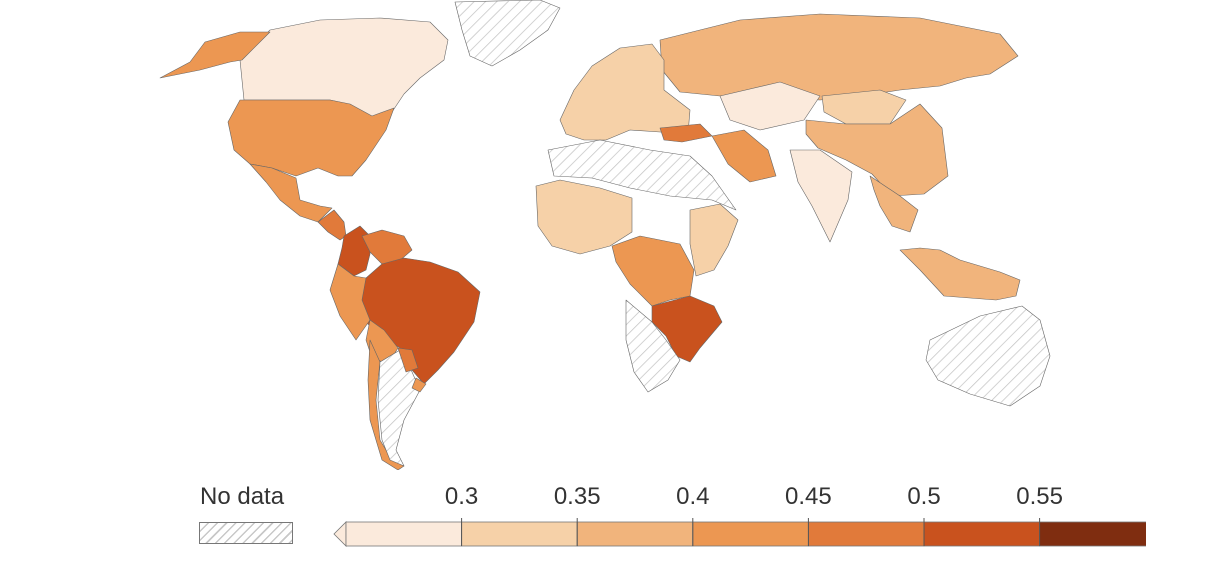 This screenshot has height=564, width=1224. I want to click on region-australia, so click(988, 356).